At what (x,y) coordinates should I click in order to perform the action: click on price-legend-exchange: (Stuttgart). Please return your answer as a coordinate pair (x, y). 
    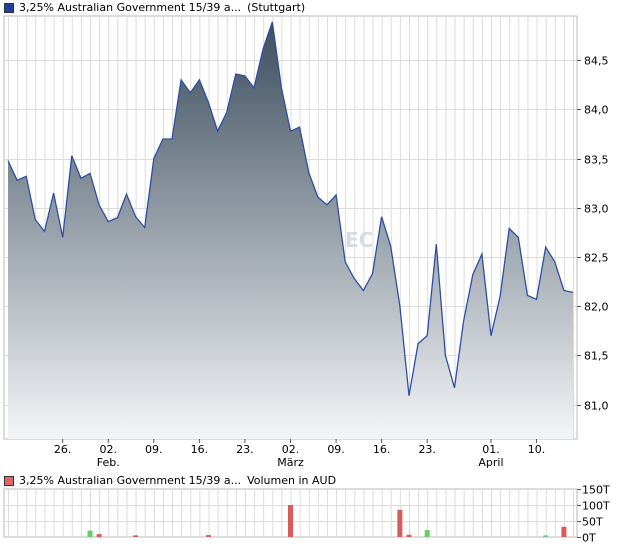
    Looking at the image, I should click on (276, 7).